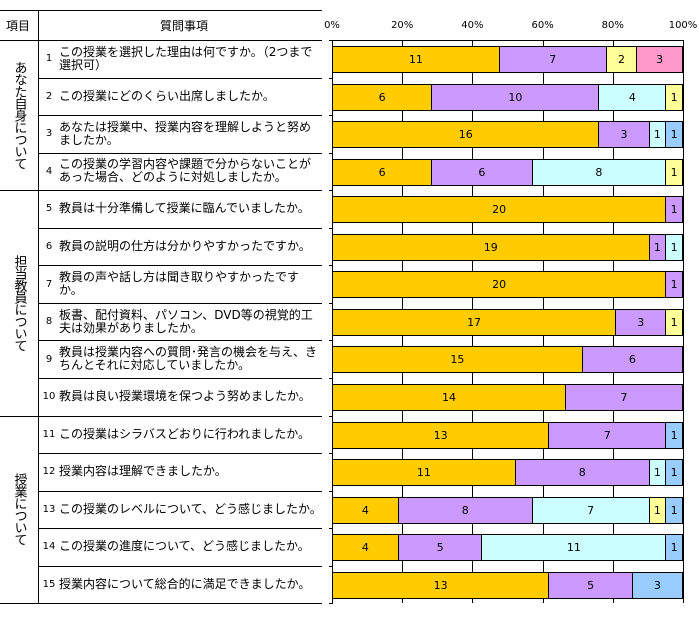  Describe the element at coordinates (185, 583) in the screenshot. I see `question-text: 授業内容について総合的に満足できましたか。` at that location.